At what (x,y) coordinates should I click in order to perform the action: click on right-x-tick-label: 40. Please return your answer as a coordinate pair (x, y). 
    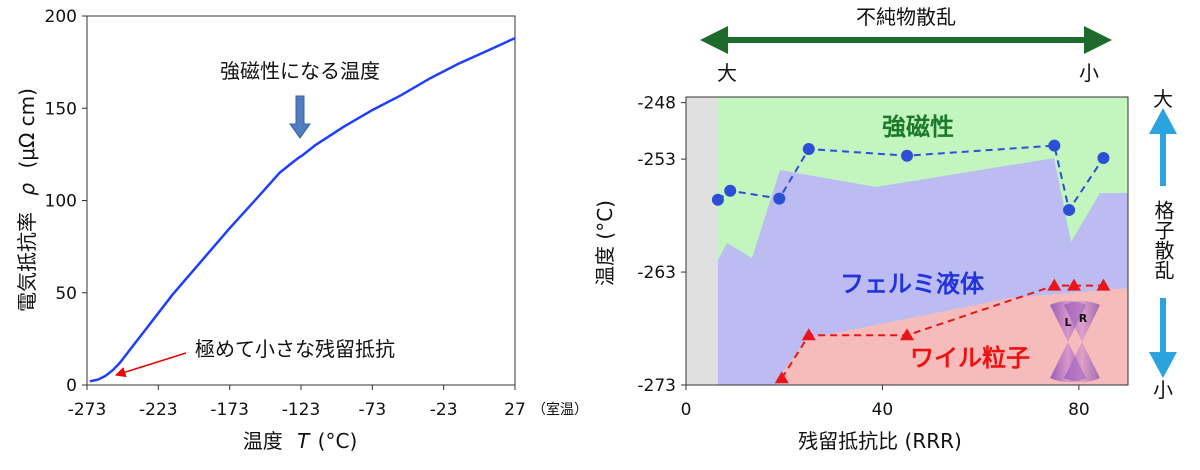
    Looking at the image, I should click on (883, 410).